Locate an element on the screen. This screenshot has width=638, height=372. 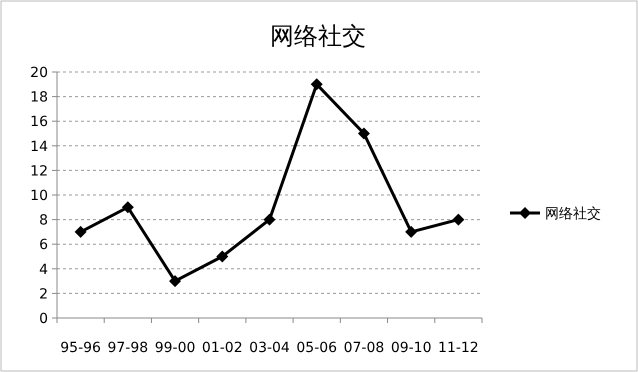
y-tick-label: 10 is located at coordinates (39, 196).